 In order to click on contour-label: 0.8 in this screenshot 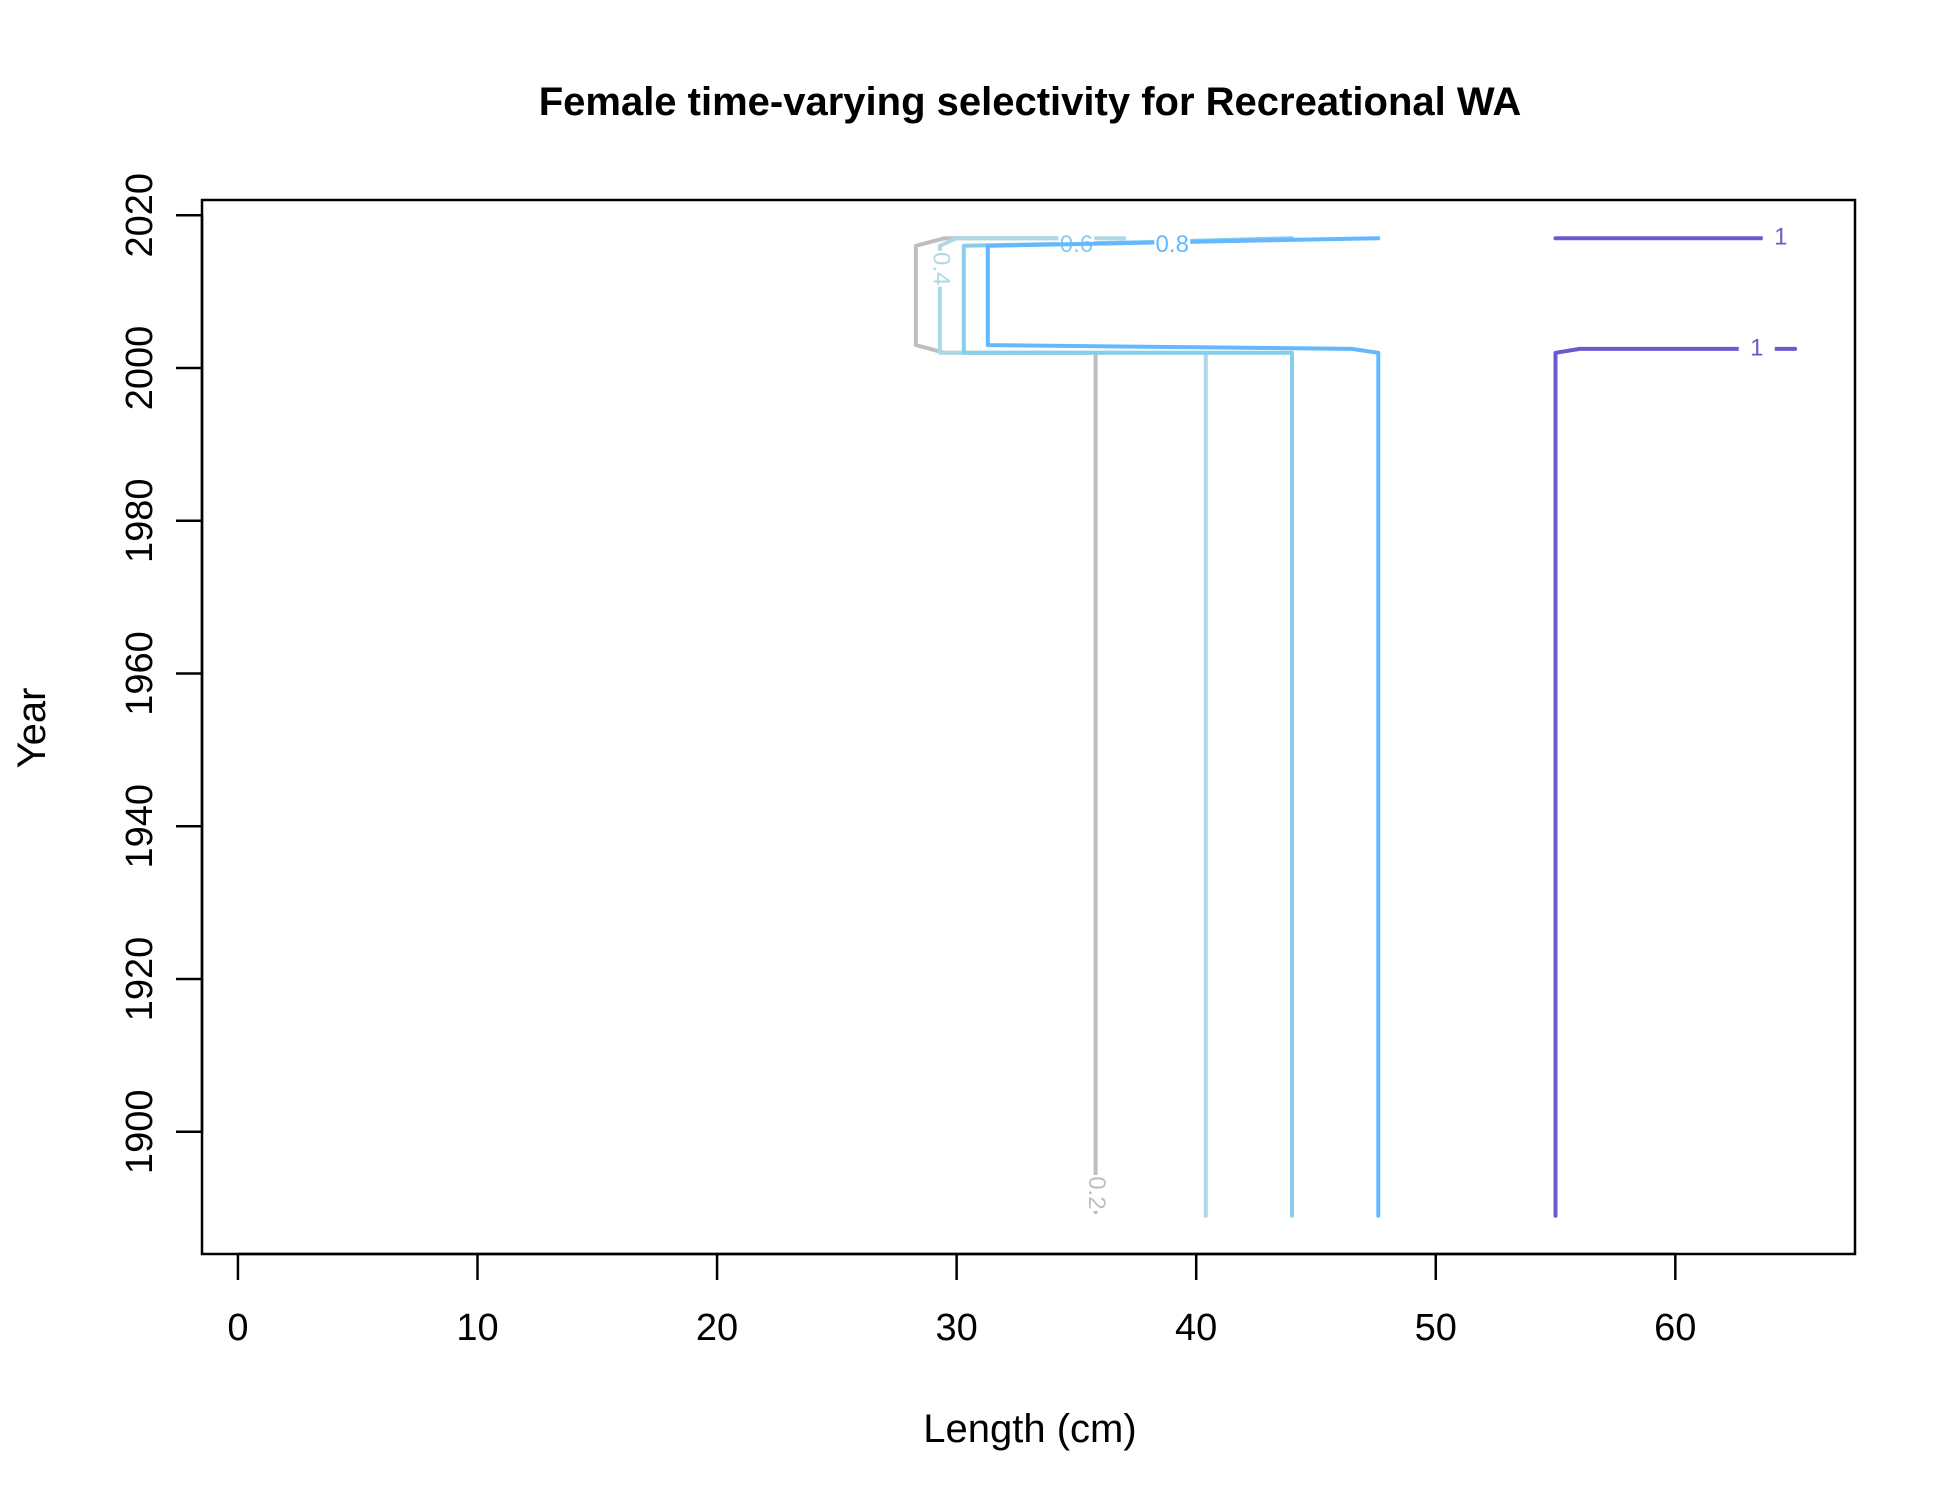, I will do `click(1172, 244)`.